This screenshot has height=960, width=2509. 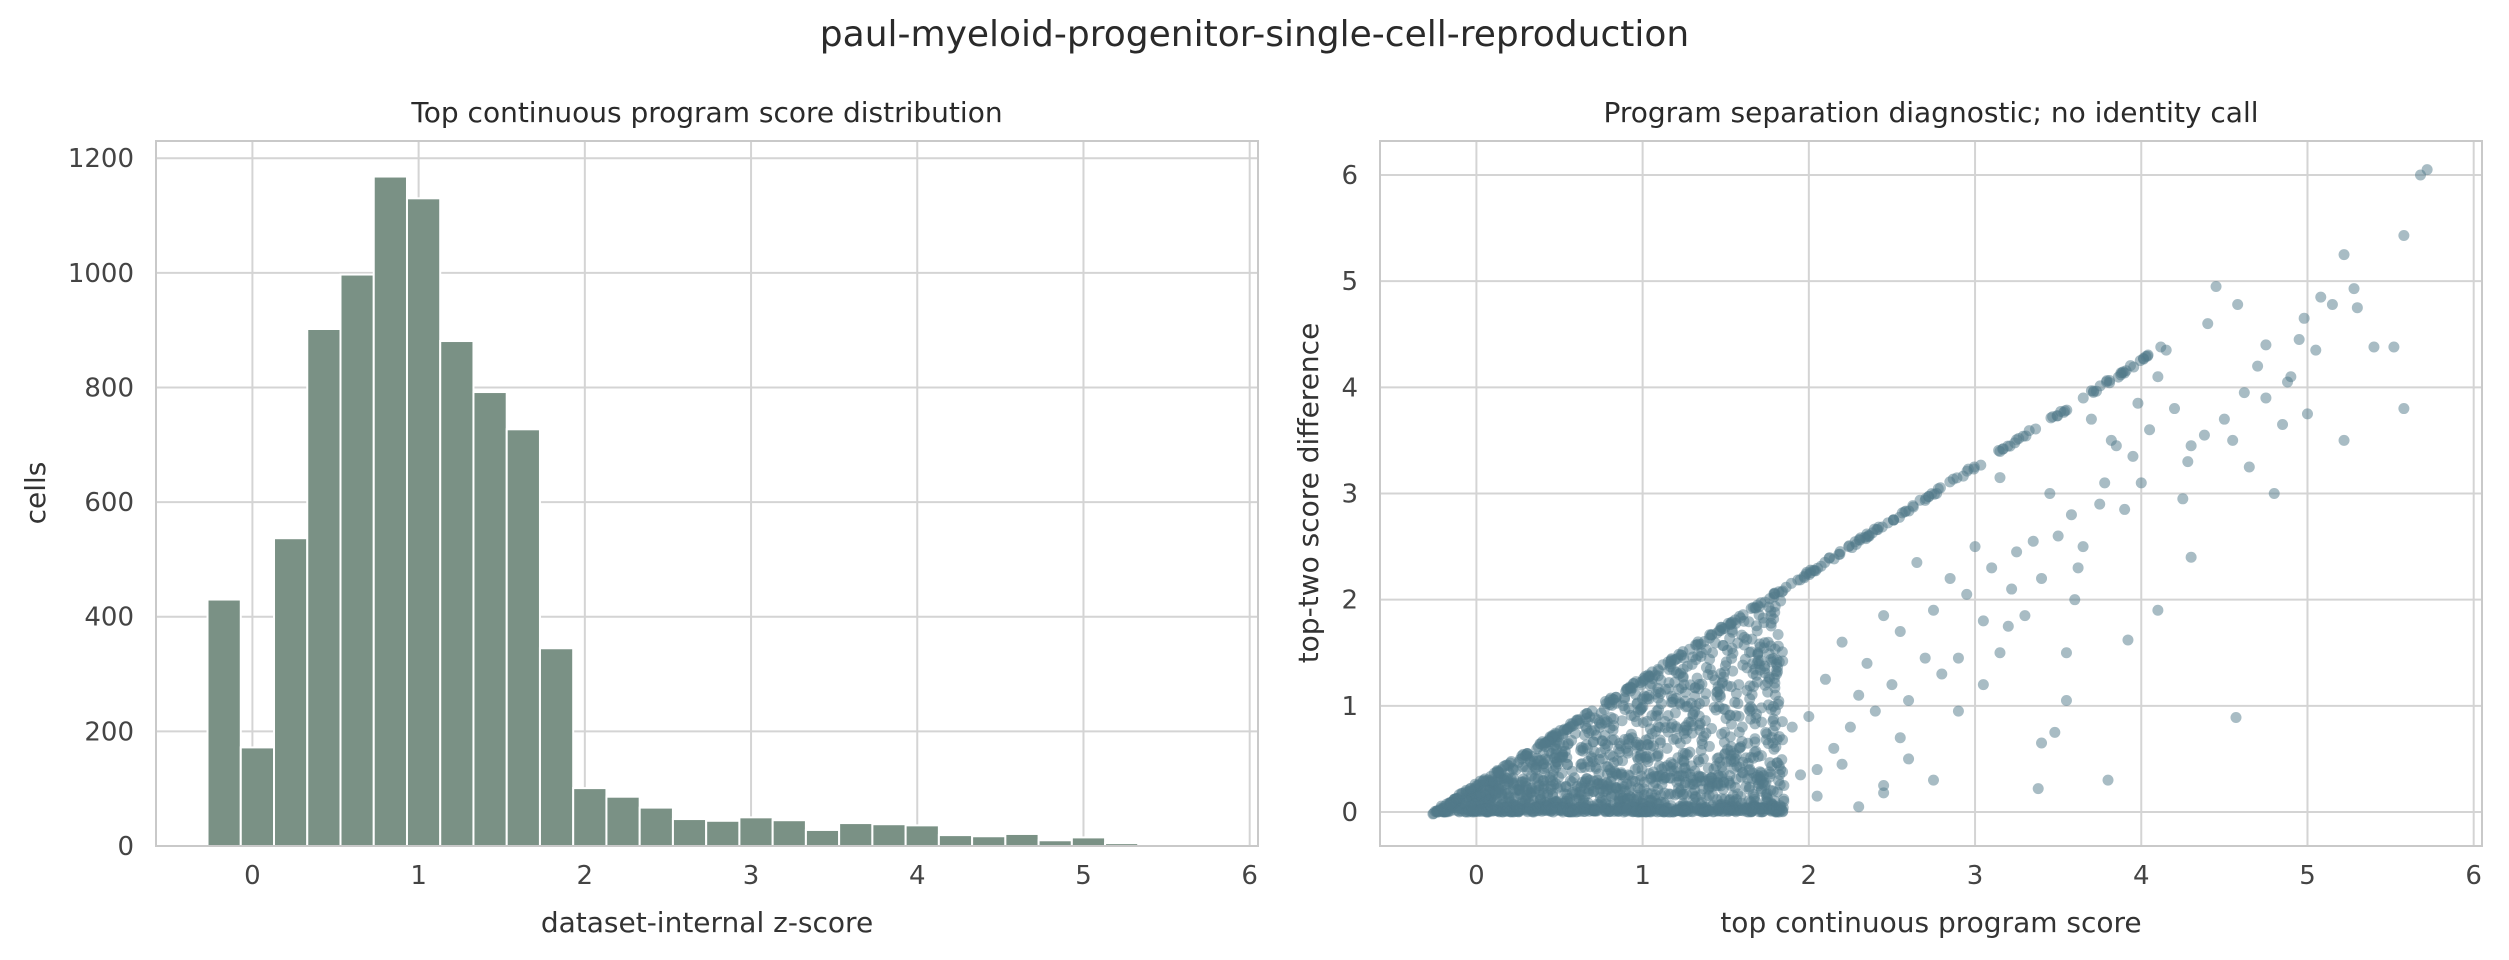 I want to click on histogram-y-label: cells, so click(x=35, y=493).